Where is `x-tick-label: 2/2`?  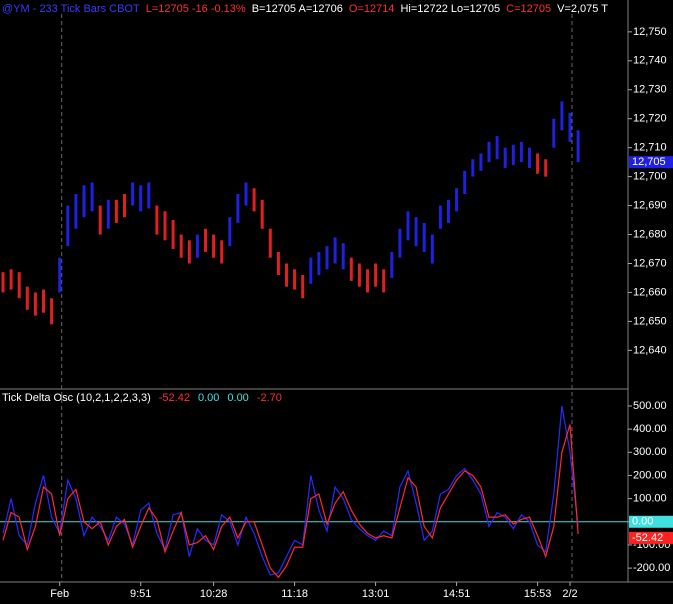
x-tick-label: 2/2 is located at coordinates (569, 594).